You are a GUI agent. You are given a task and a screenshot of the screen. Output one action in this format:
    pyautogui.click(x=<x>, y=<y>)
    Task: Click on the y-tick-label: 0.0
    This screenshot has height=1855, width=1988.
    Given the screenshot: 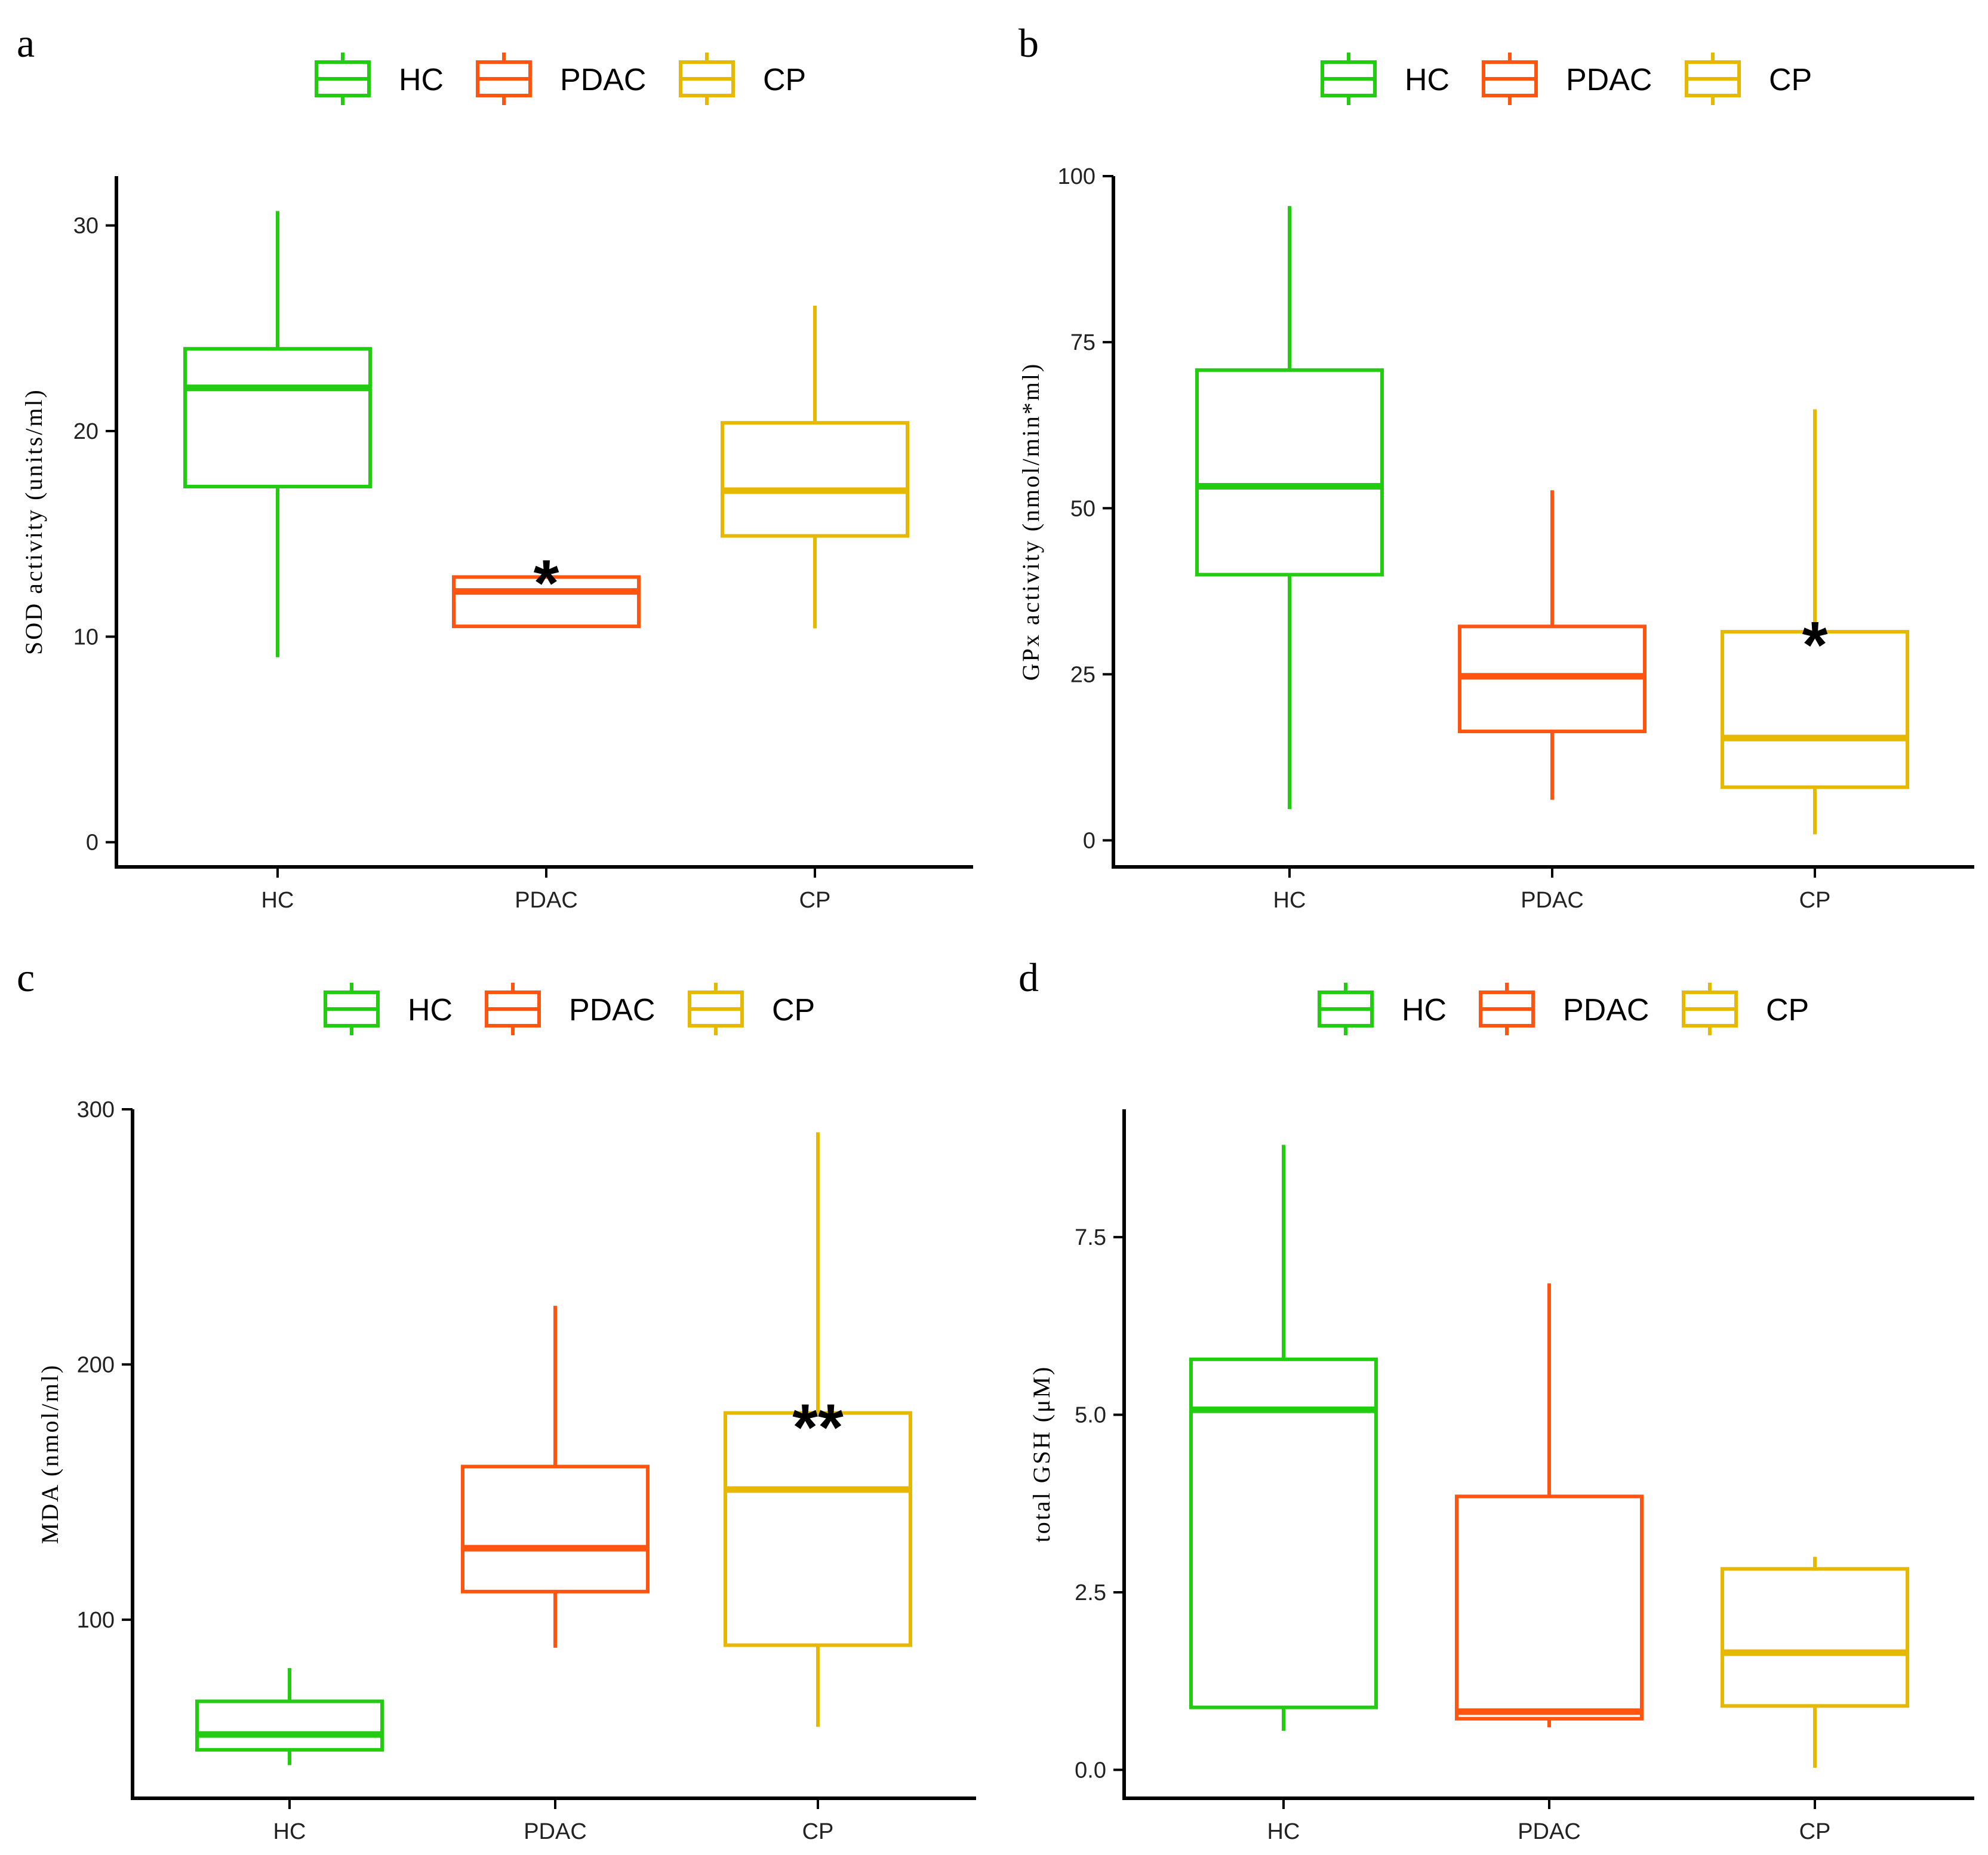 What is the action you would take?
    pyautogui.click(x=1090, y=1771)
    